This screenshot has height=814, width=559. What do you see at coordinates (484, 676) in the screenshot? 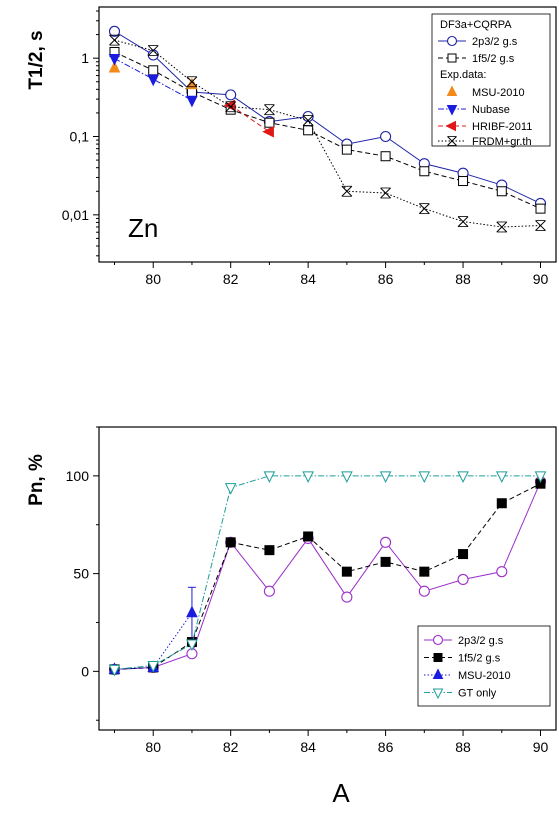
I see `bottom-legend-label: MSU-2010` at bounding box center [484, 676].